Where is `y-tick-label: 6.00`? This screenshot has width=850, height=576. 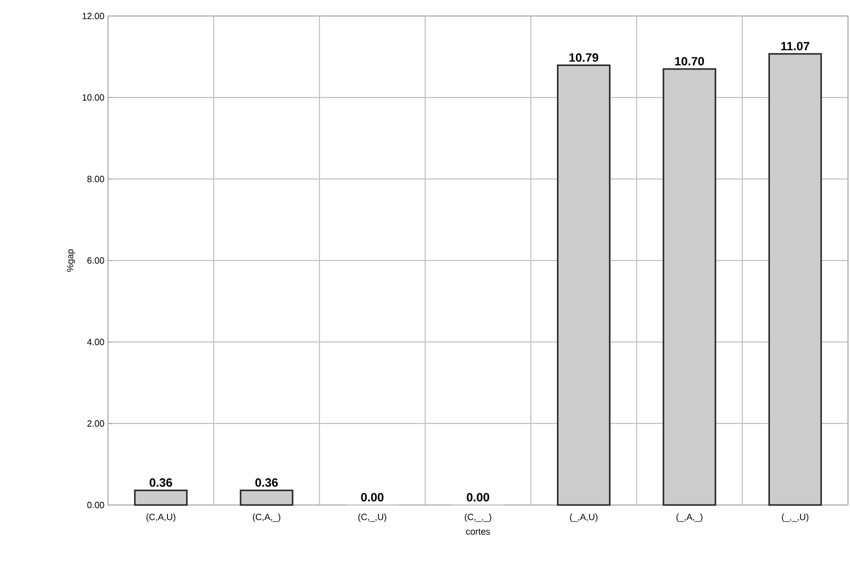 y-tick-label: 6.00 is located at coordinates (95, 260).